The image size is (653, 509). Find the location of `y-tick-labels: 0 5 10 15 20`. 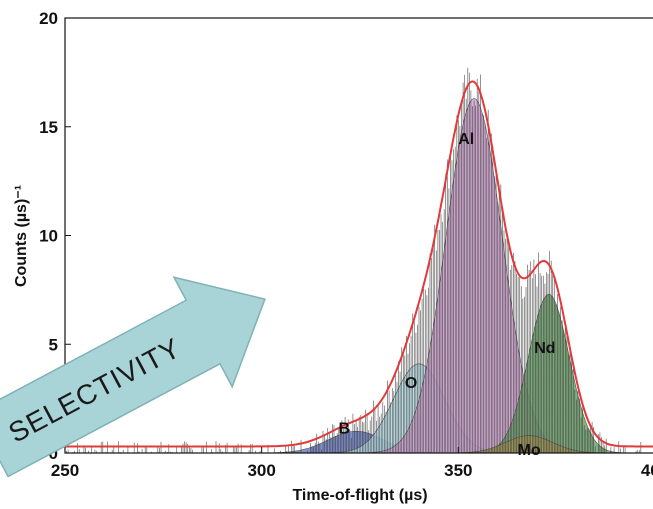

y-tick-labels: 0 5 10 15 20 is located at coordinates (48, 236).